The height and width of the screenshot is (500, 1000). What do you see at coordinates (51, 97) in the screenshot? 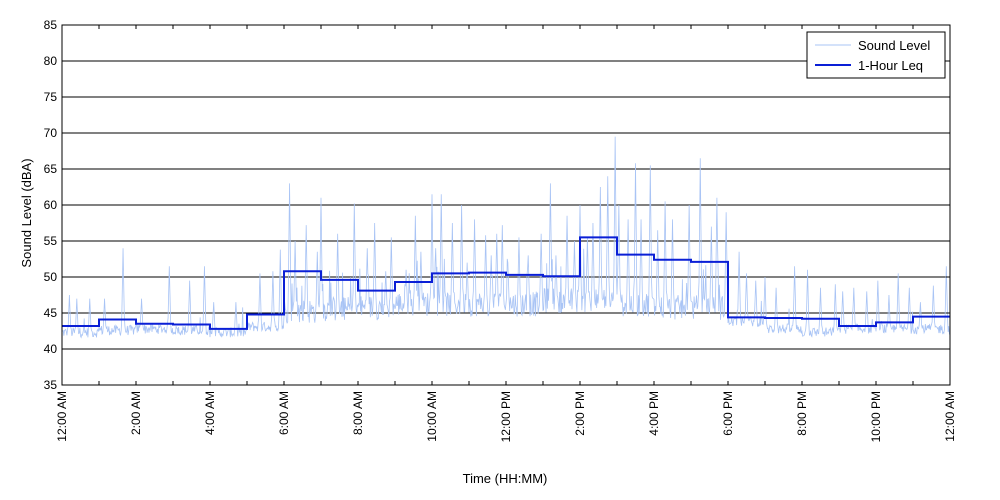
I see `y-tick-label: 75` at bounding box center [51, 97].